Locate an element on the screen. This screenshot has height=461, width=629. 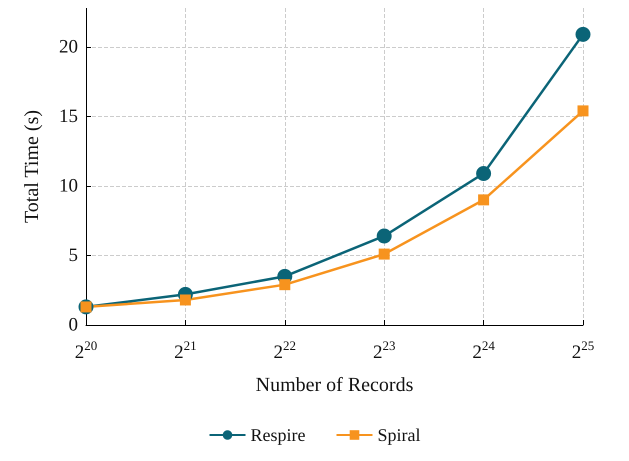
legend-label: Spiral is located at coordinates (398, 435).